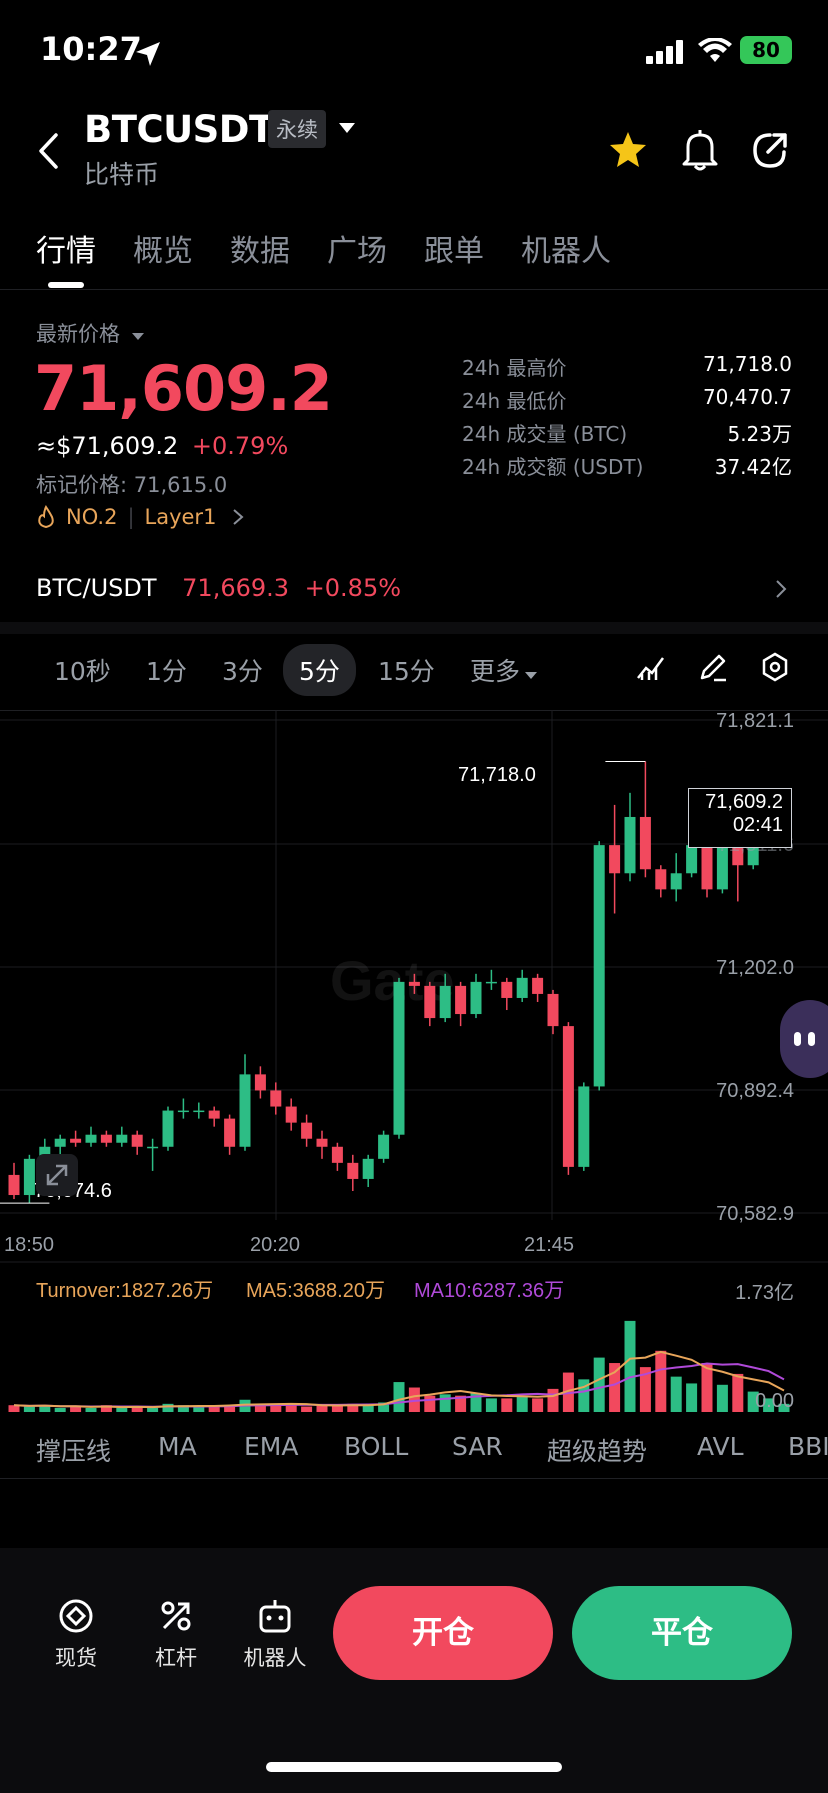 This screenshot has width=828, height=1793. I want to click on share-icon, so click(770, 150).